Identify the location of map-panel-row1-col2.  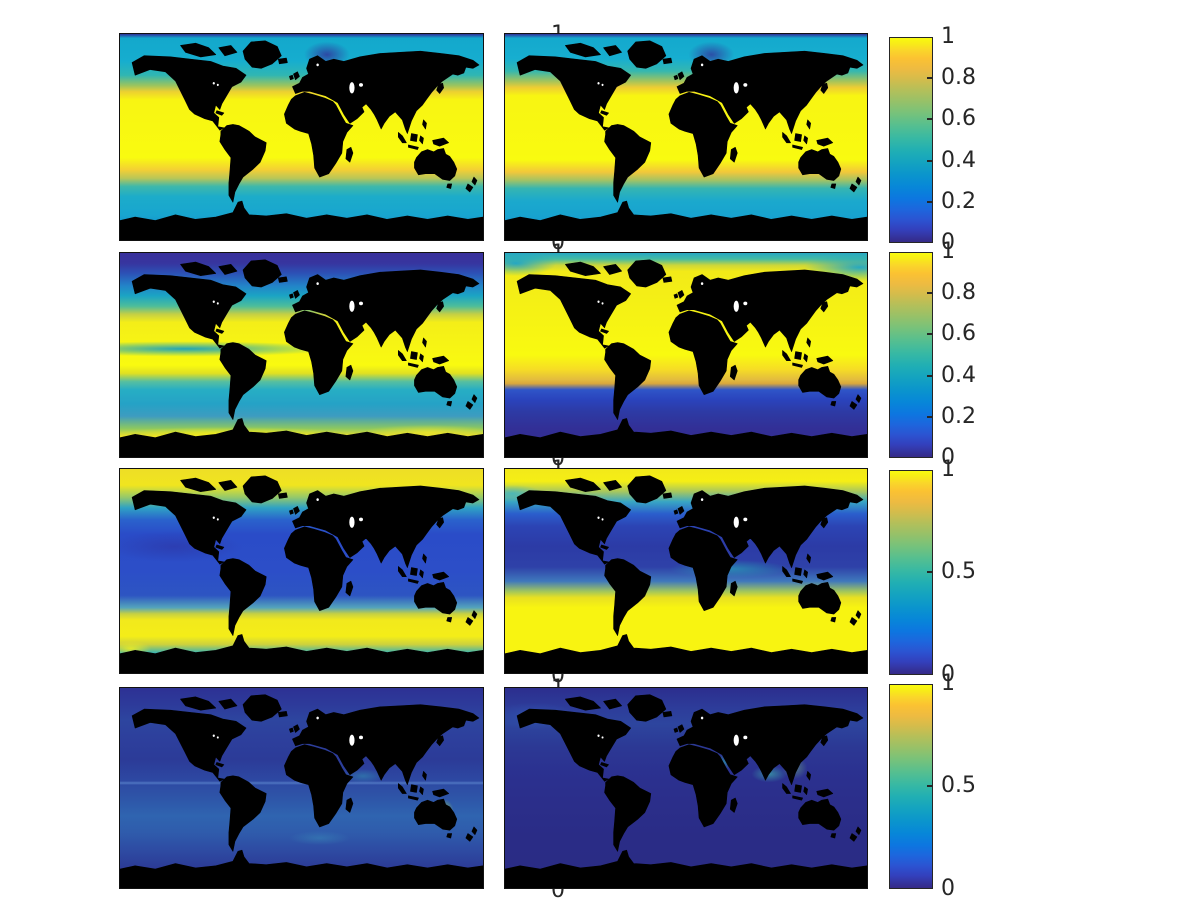
(686, 137).